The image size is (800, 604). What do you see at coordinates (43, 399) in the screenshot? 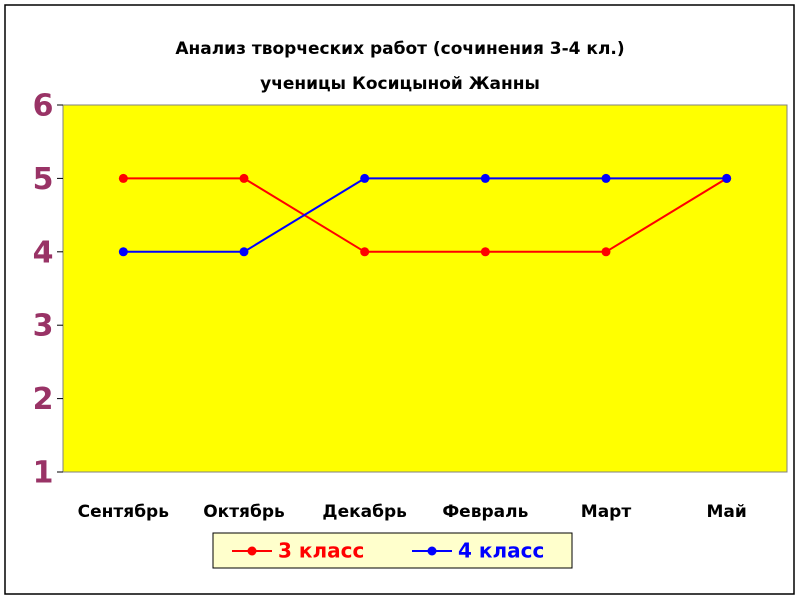
I see `y-tick-label: 2` at bounding box center [43, 399].